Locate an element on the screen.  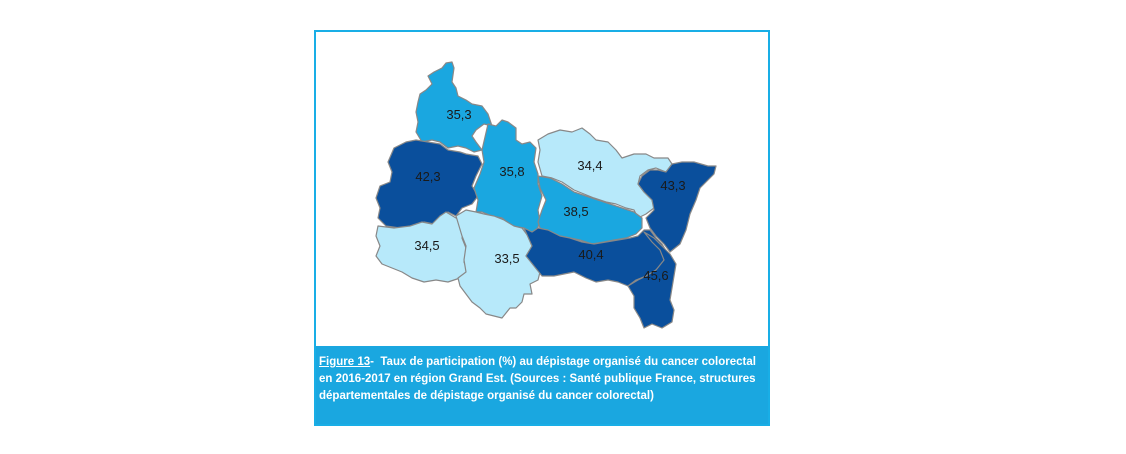
label-marne: 42,3 is located at coordinates (427, 176).